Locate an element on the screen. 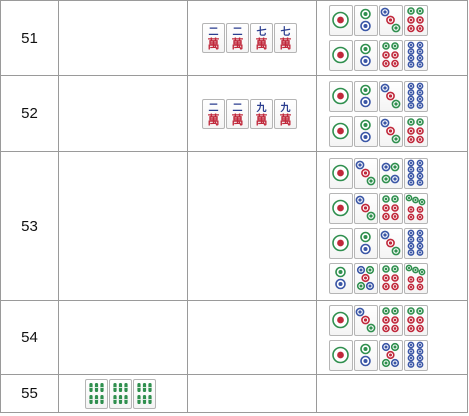 The width and height of the screenshot is (469, 416). tile-group: 二萬二萬九萬九萬 is located at coordinates (252, 113).